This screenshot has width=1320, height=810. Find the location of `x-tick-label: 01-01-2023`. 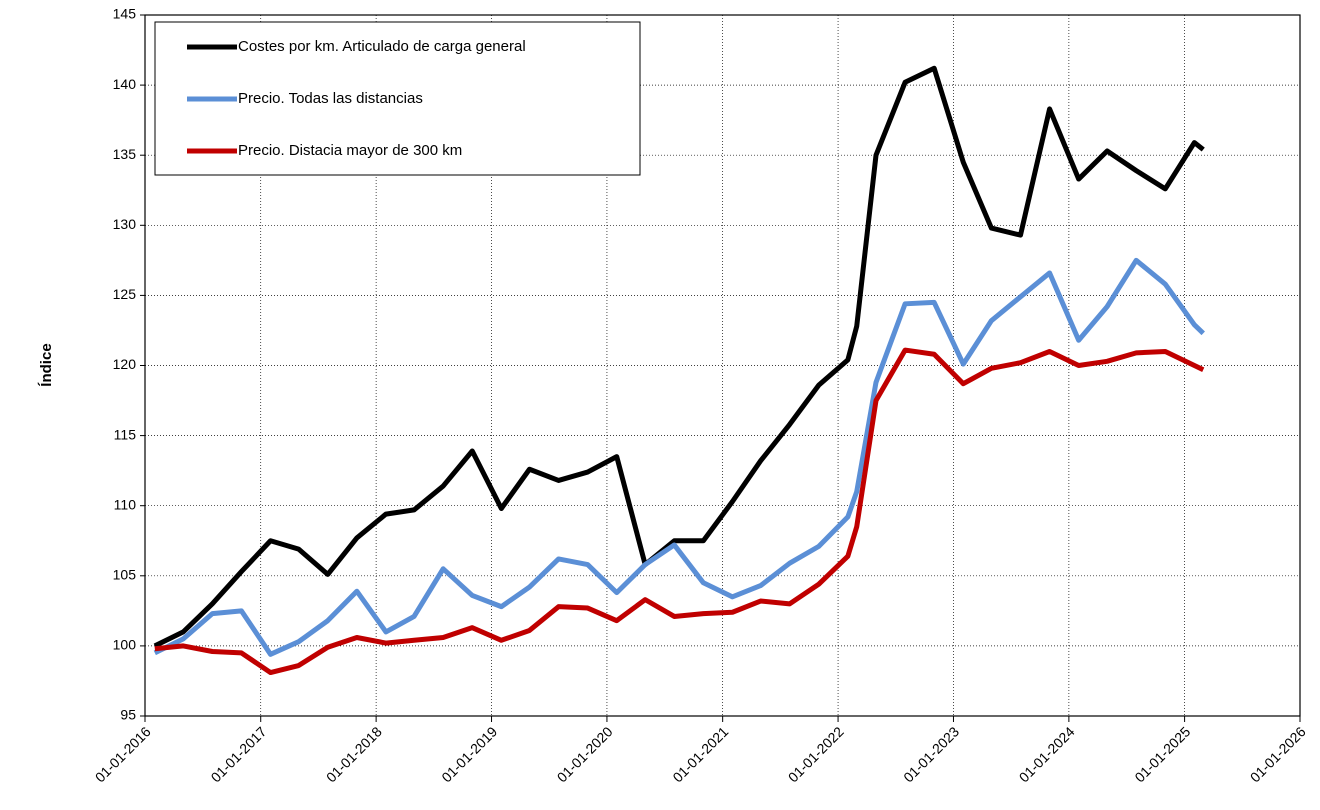

x-tick-label: 01-01-2023 is located at coordinates (931, 754).